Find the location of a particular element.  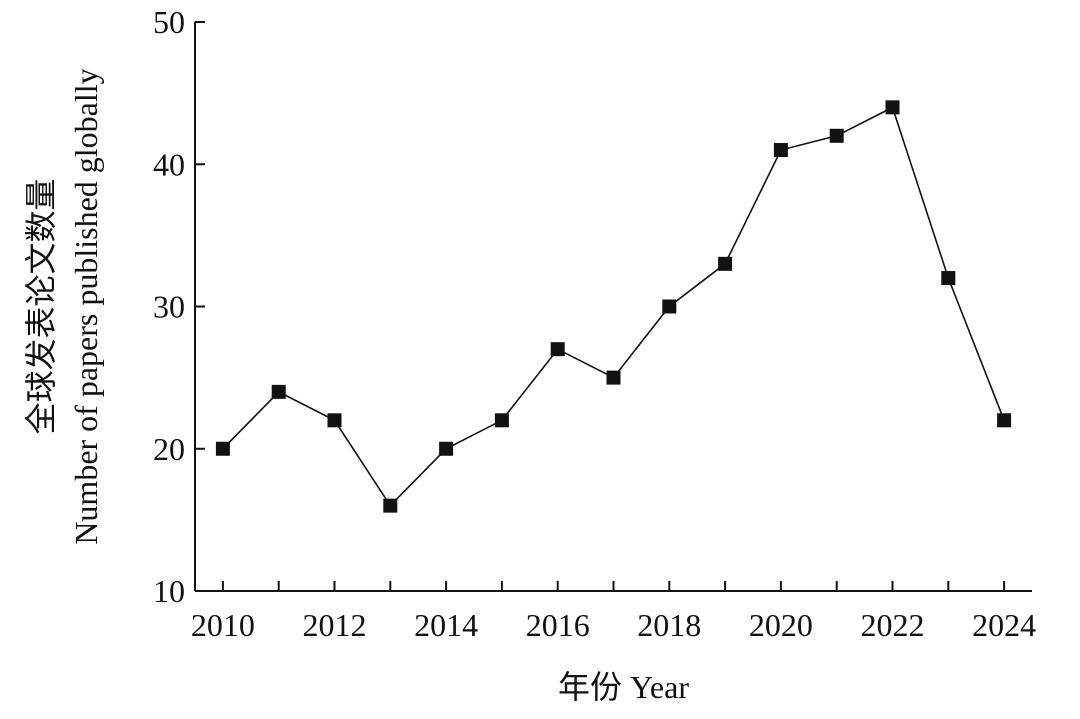

y-tick-label: 20 is located at coordinates (169, 449).